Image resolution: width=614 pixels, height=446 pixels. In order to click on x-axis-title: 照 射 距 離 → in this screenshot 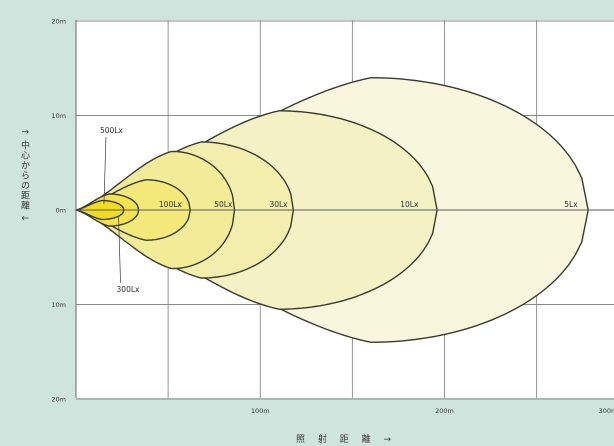, I will do `click(346, 440)`.